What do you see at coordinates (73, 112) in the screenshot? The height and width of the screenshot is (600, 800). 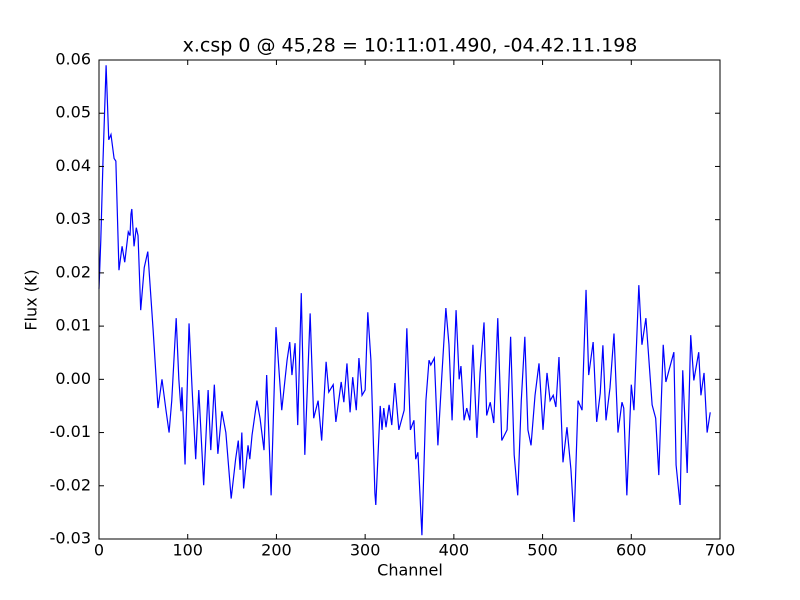 I see `y-tick-label: 0.05` at bounding box center [73, 112].